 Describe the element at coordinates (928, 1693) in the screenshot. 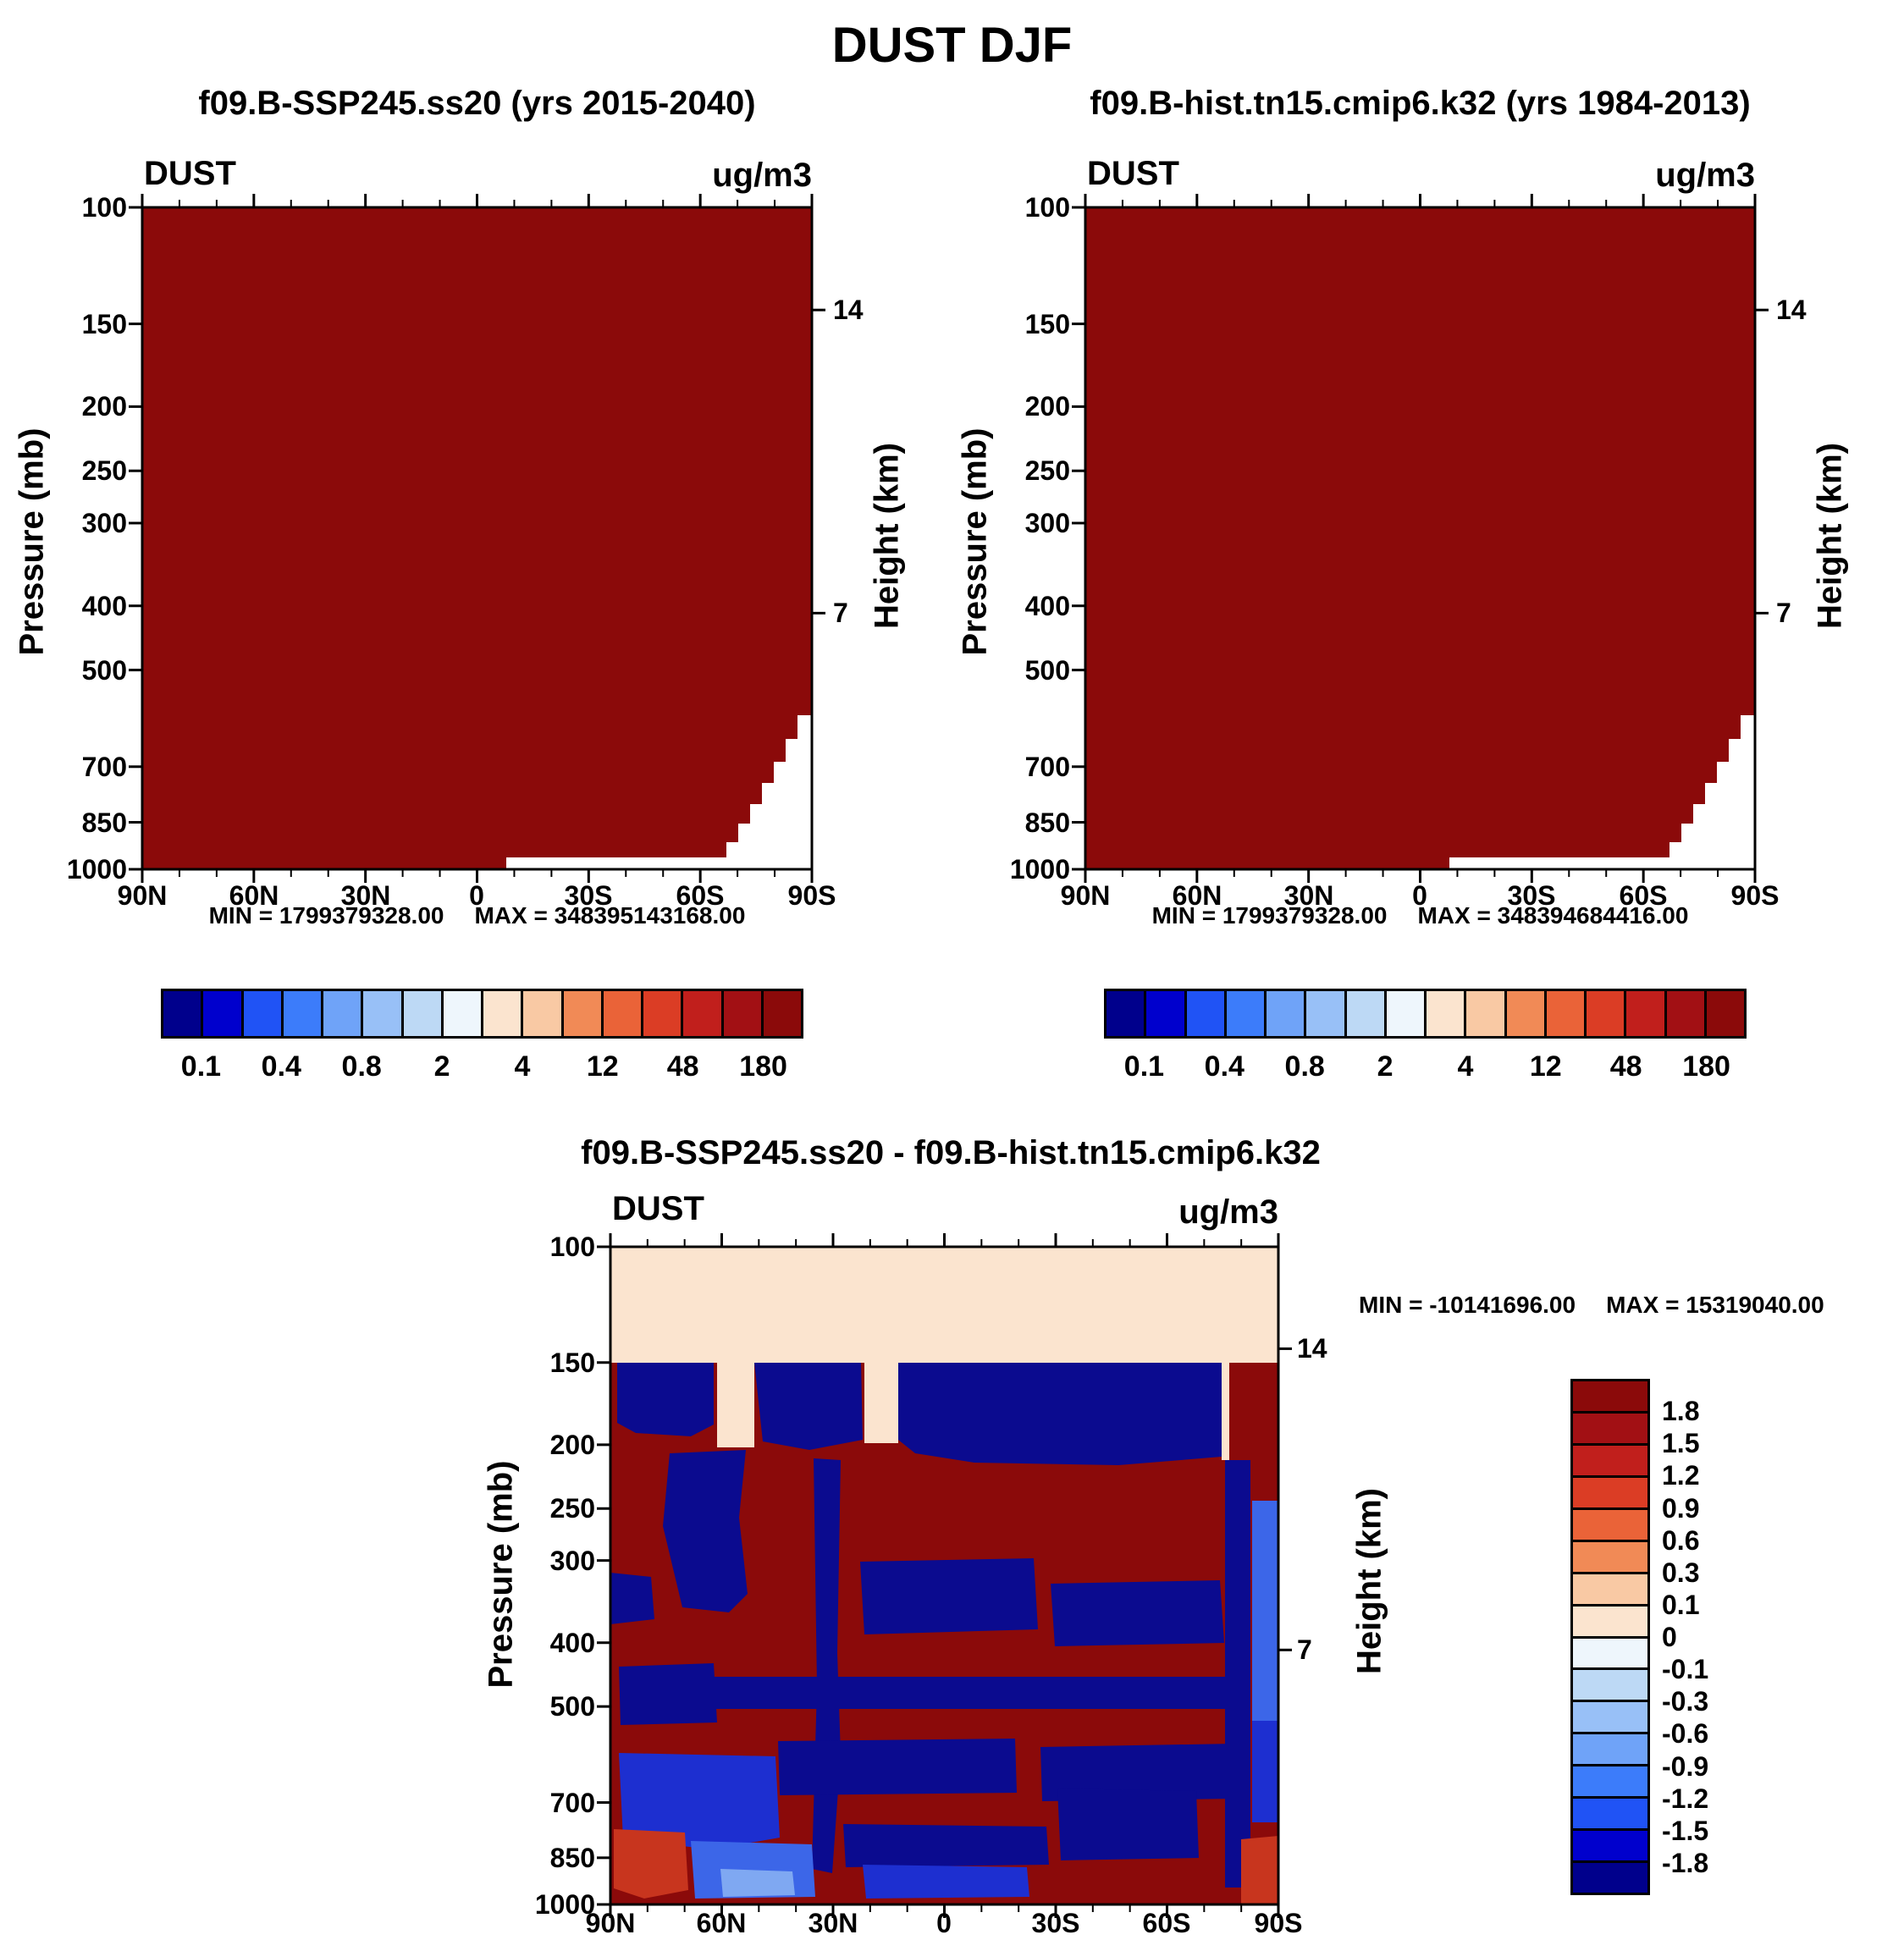

I see `negative-anomaly-band` at that location.